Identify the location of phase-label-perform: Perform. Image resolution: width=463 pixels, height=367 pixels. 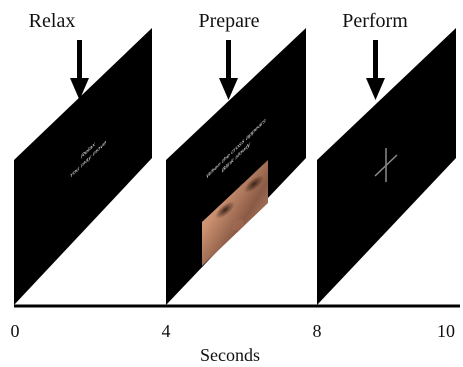
(375, 21).